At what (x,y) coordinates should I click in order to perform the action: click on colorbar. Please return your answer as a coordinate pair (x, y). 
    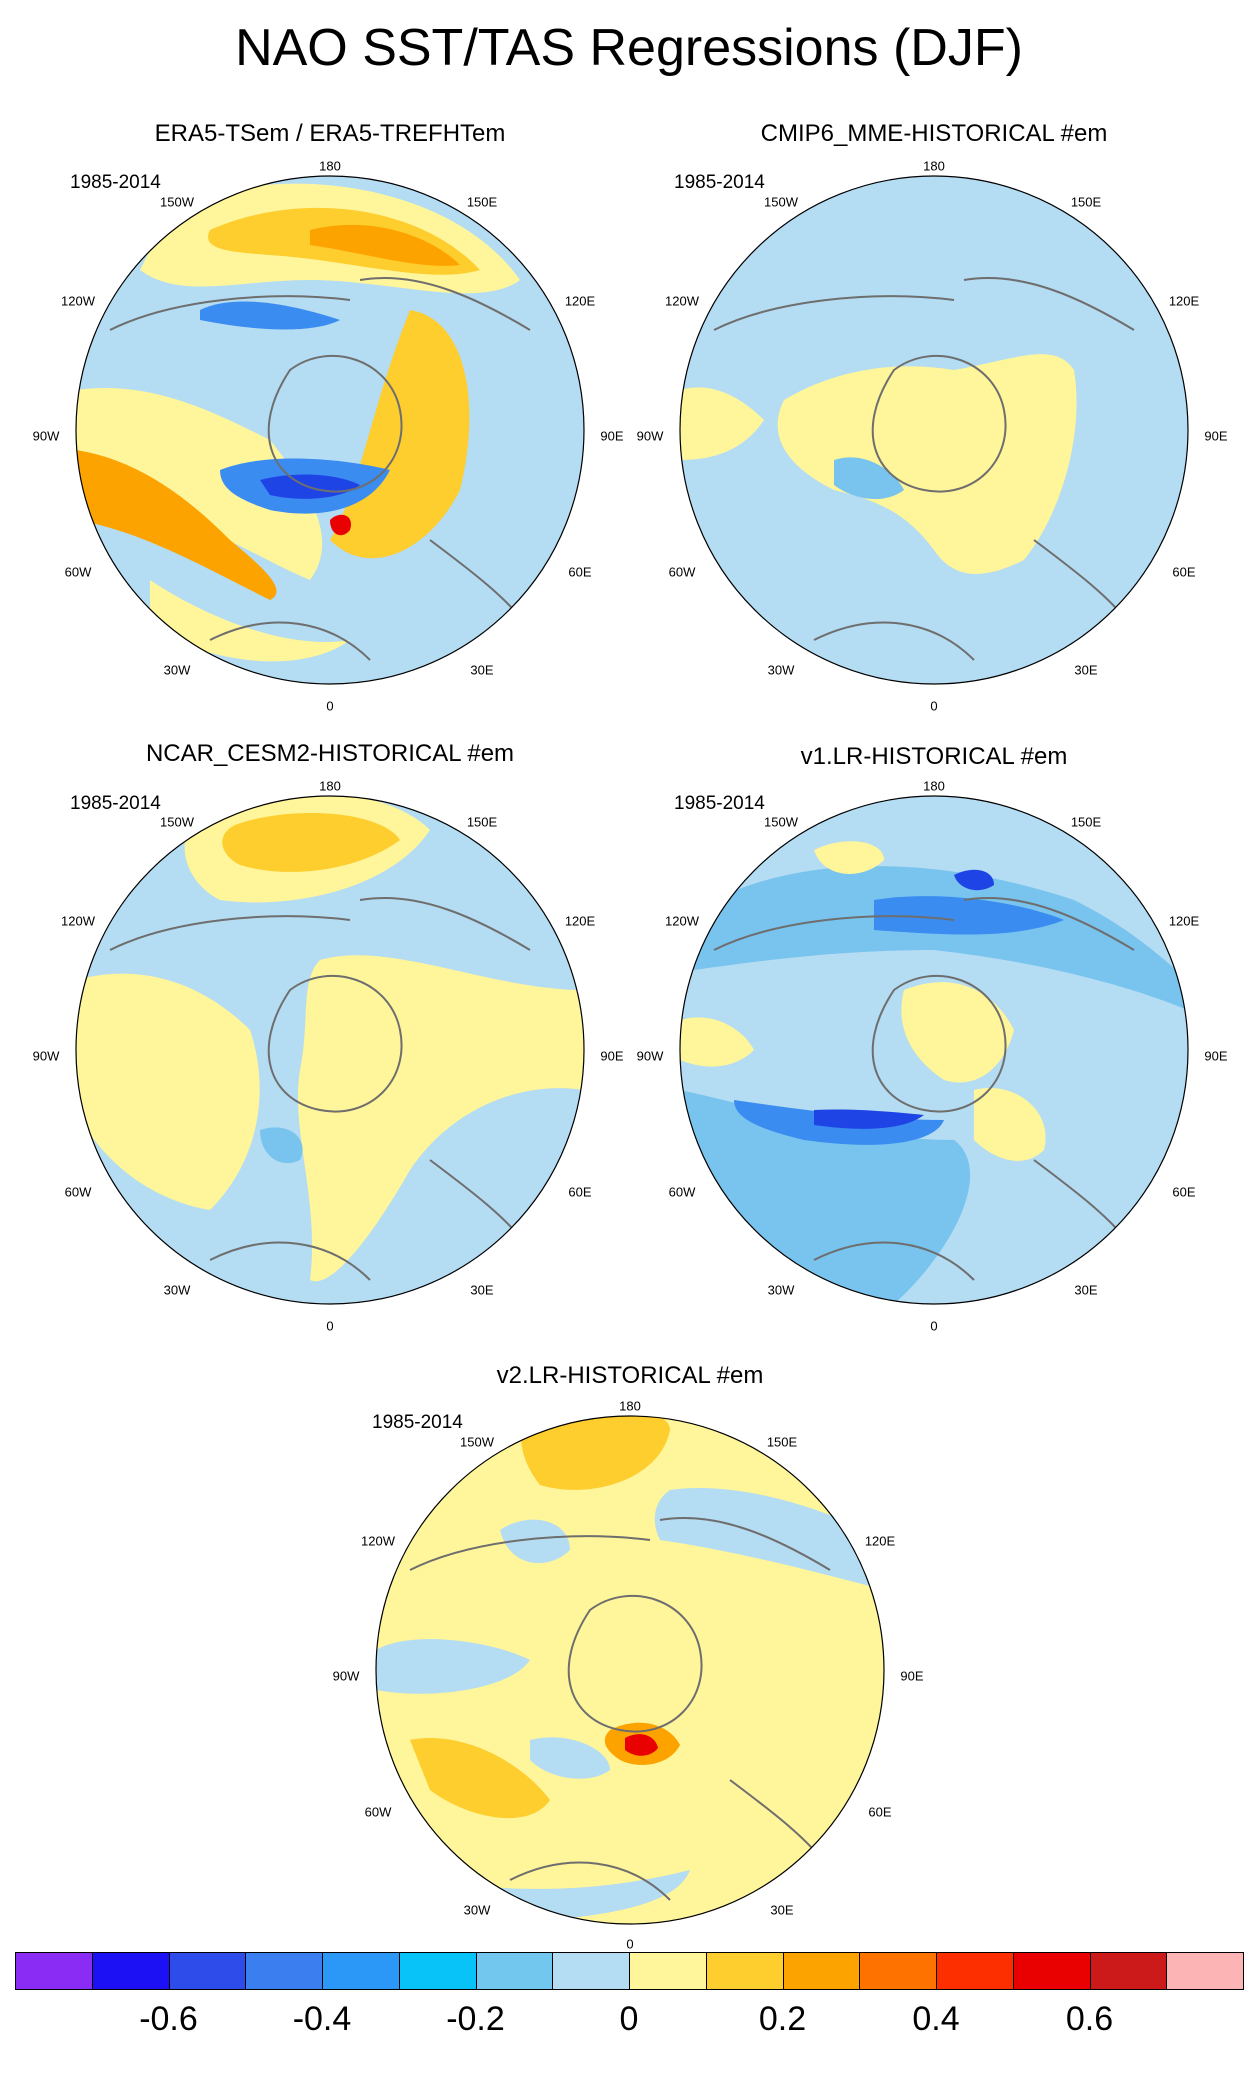
    Looking at the image, I should click on (629, 1972).